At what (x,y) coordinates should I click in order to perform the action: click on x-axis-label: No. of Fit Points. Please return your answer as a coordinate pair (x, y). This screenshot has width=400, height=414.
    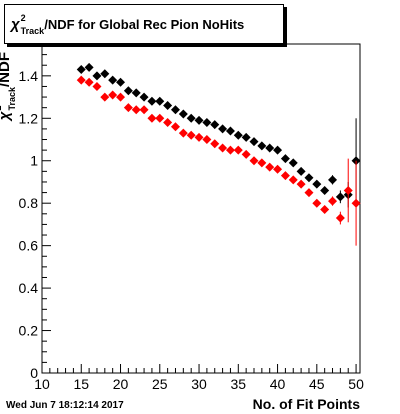
    Looking at the image, I should click on (306, 404).